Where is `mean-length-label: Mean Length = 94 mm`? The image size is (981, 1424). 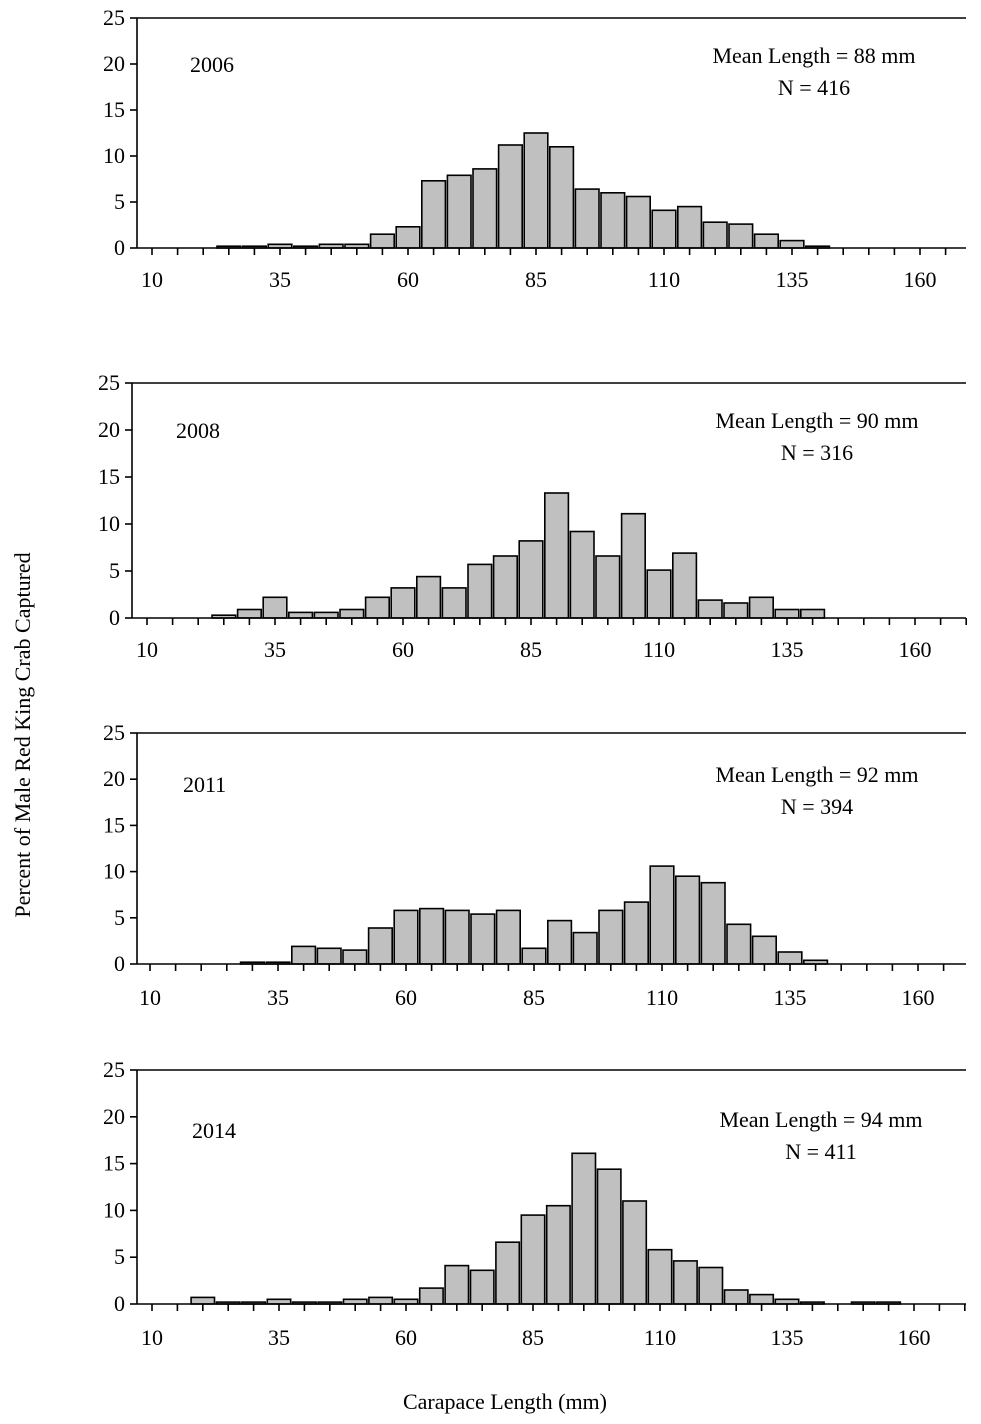 mean-length-label: Mean Length = 94 mm is located at coordinates (820, 1119).